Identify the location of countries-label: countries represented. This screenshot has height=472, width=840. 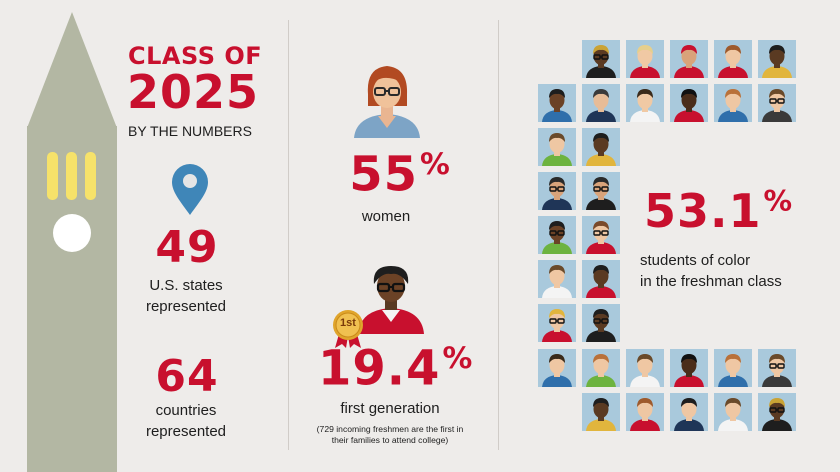
(186, 421).